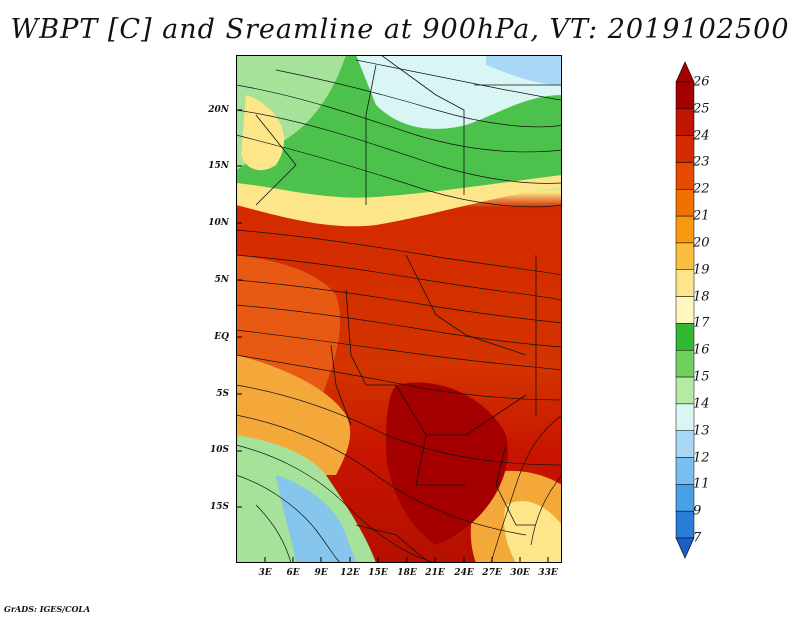 The width and height of the screenshot is (800, 618). I want to click on colorbar-label: 25, so click(701, 109).